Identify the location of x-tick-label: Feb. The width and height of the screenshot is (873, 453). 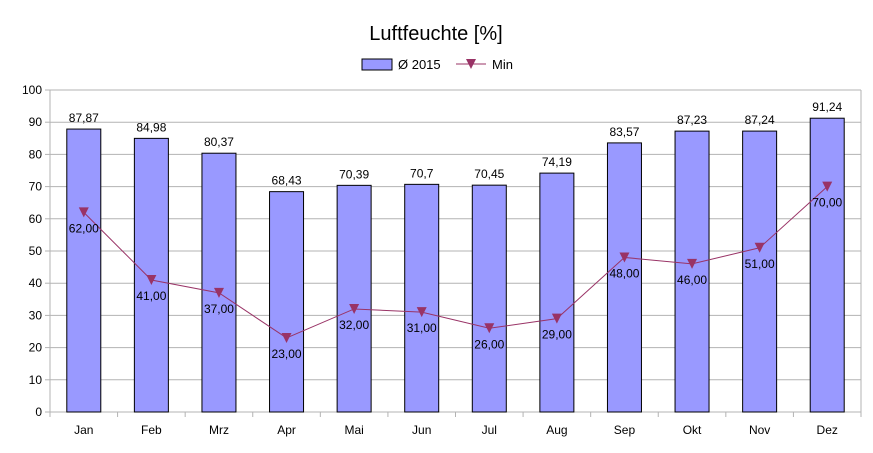
(151, 430).